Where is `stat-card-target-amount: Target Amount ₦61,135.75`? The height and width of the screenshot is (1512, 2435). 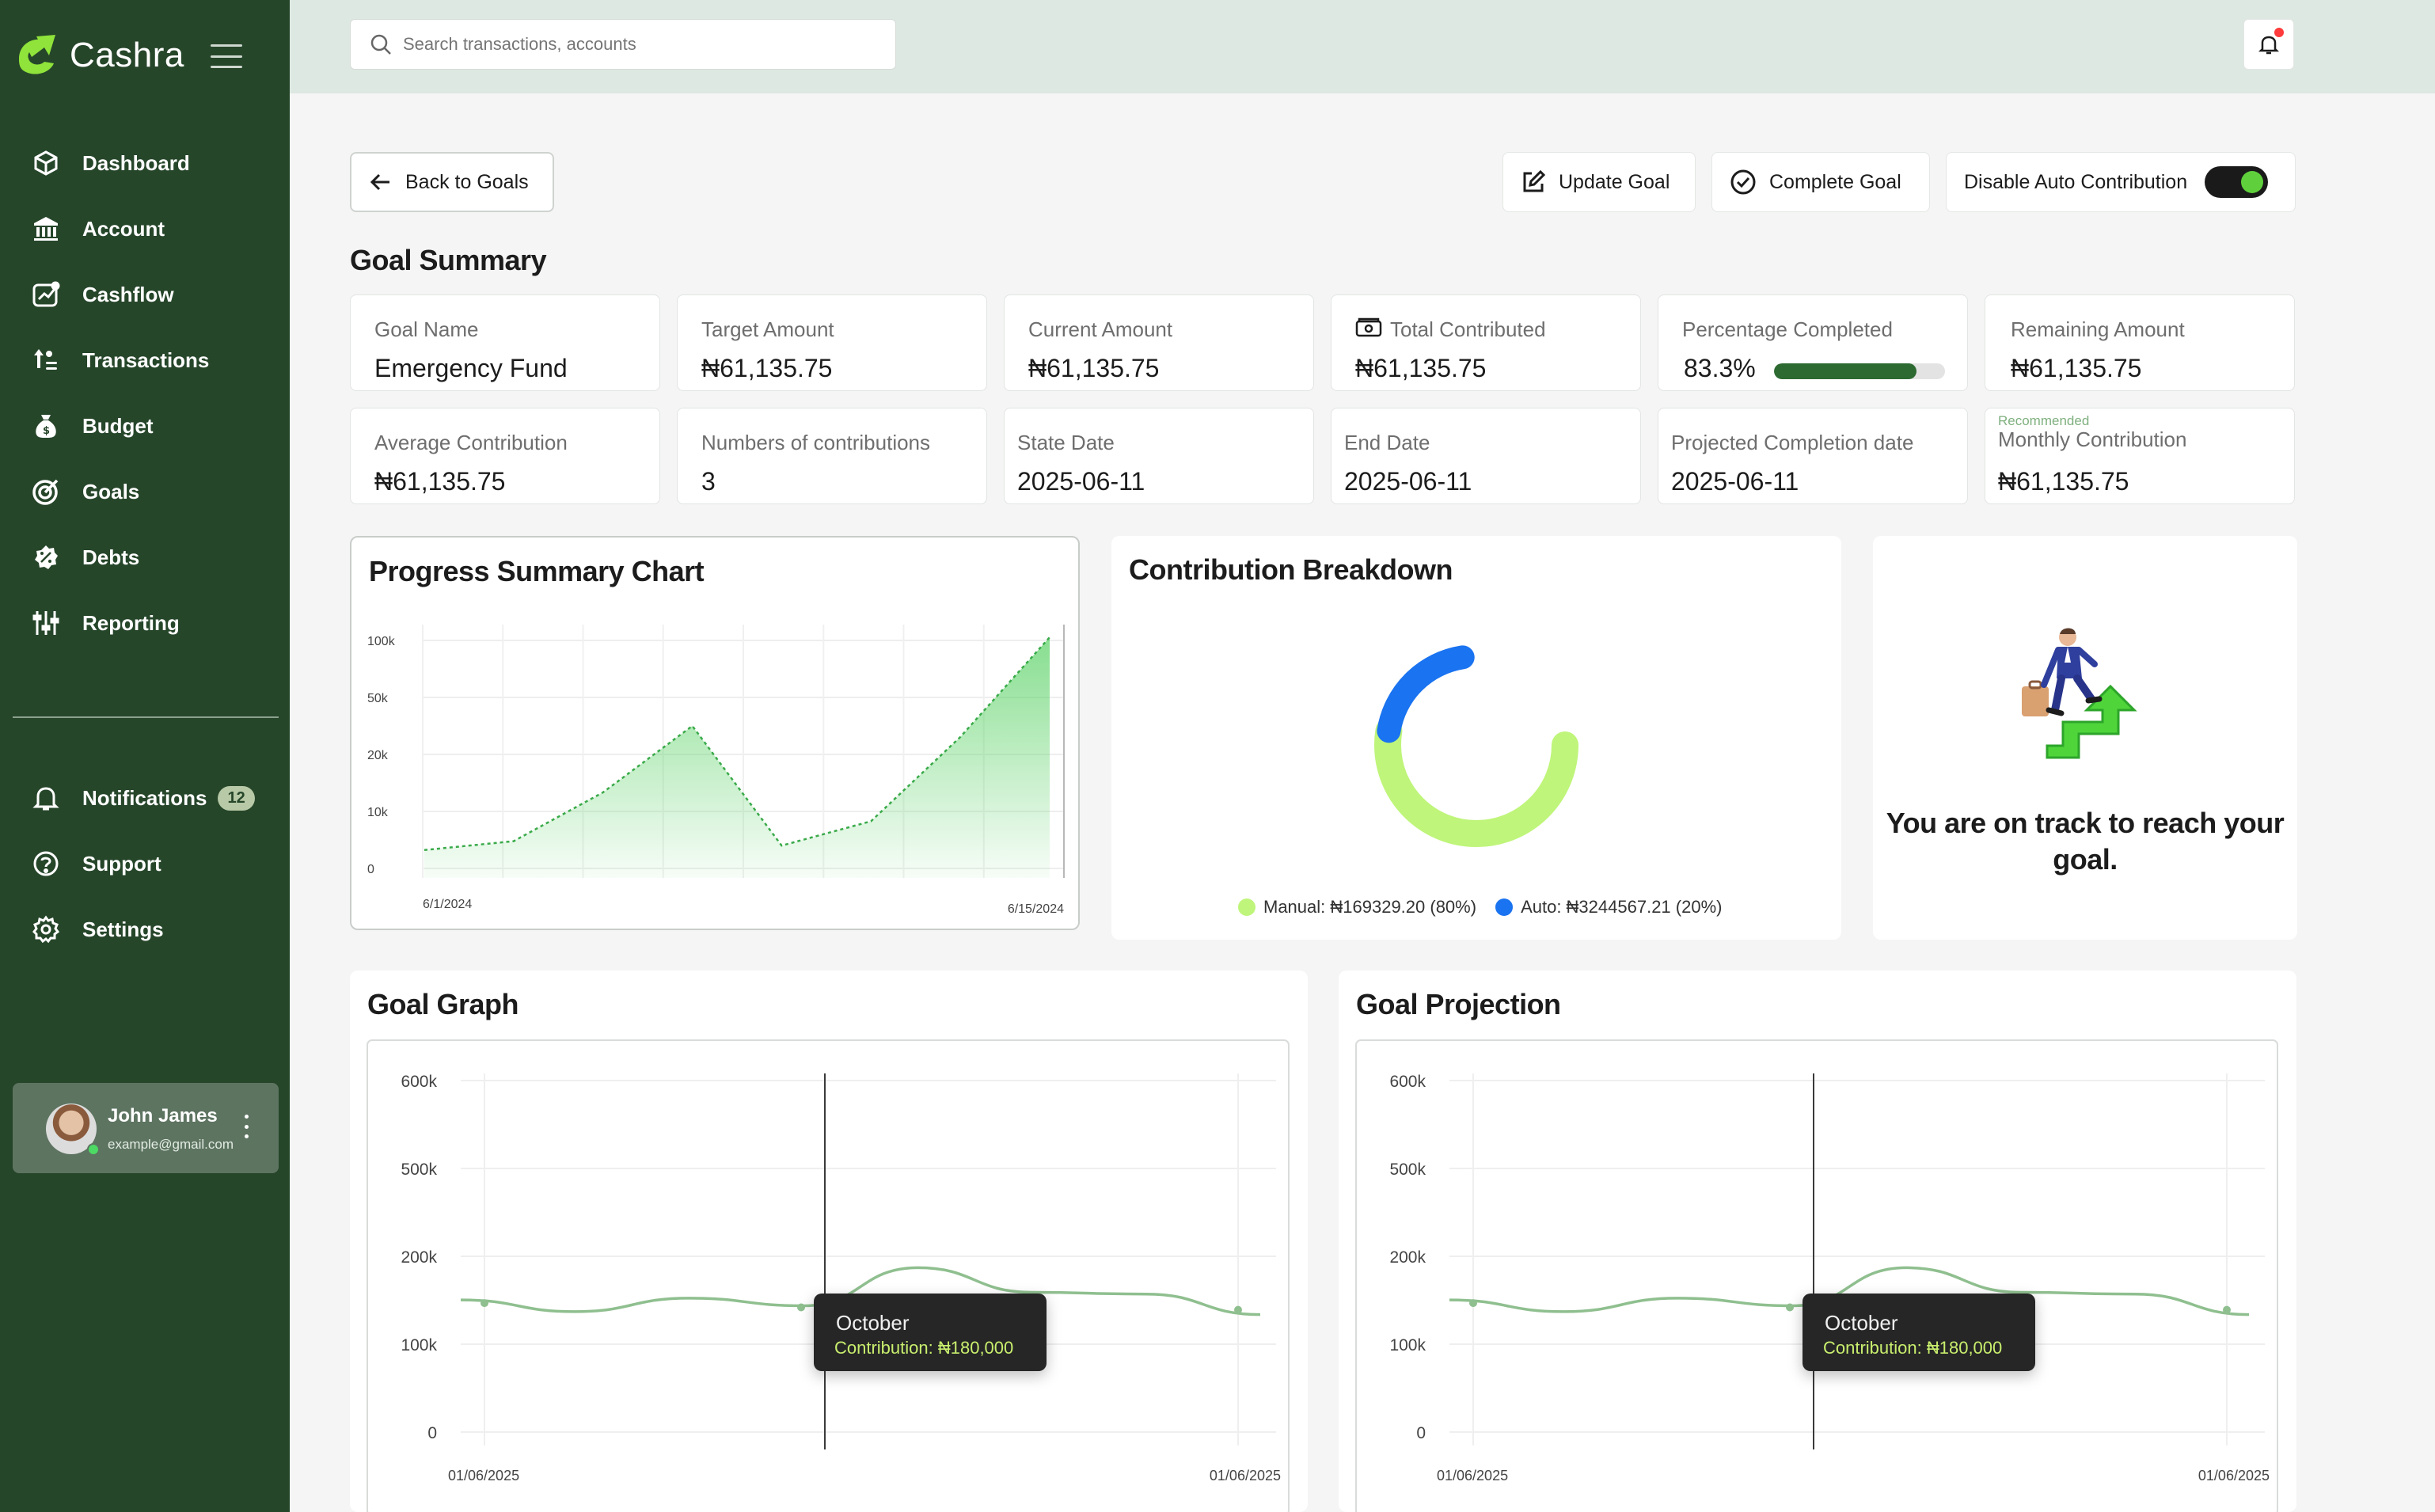 stat-card-target-amount: Target Amount ₦61,135.75 is located at coordinates (832, 342).